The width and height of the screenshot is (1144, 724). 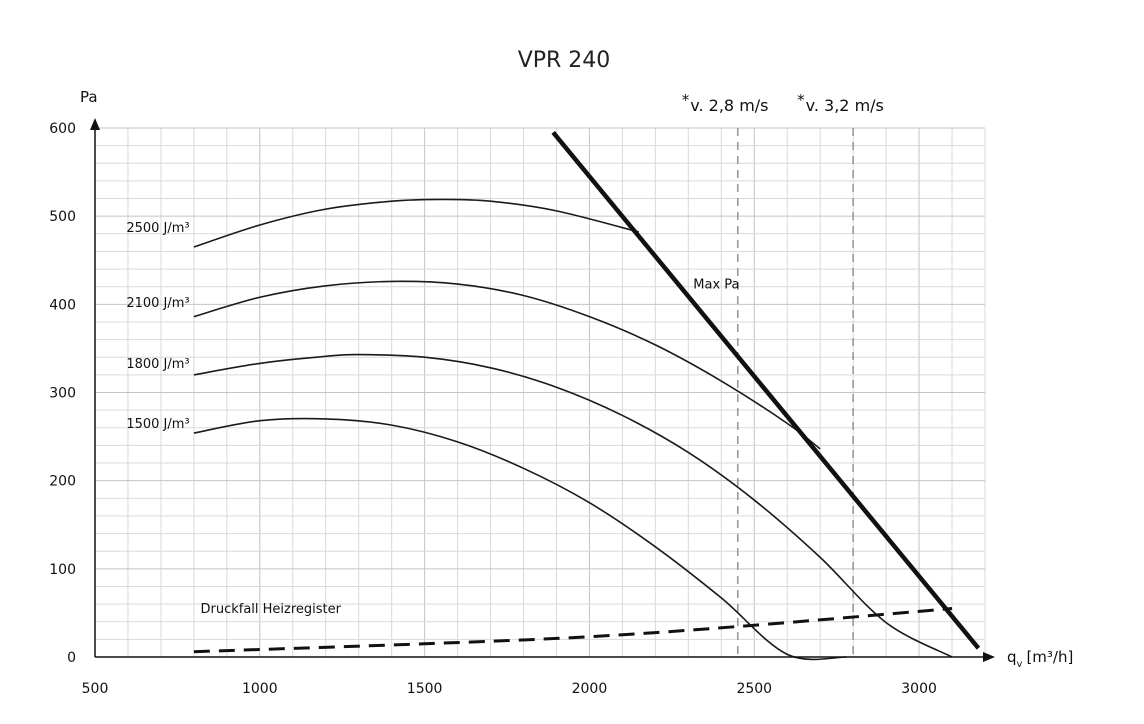 What do you see at coordinates (989, 657) in the screenshot?
I see `x-axis-arrow` at bounding box center [989, 657].